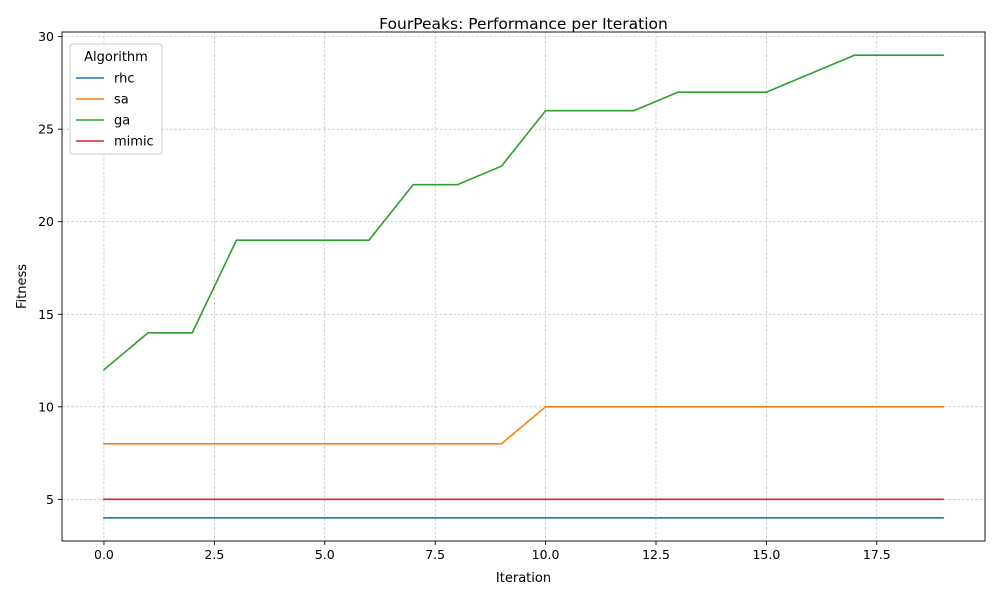  What do you see at coordinates (50, 268) in the screenshot?
I see `y-axis-ticks: 5 10 15 20 25 30` at bounding box center [50, 268].